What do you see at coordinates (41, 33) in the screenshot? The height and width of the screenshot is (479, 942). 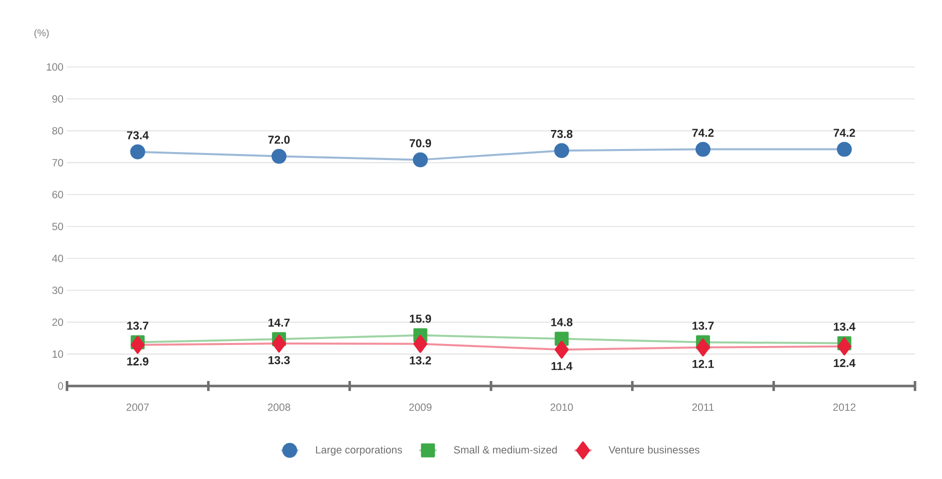 I see `y-axis-title: (%)` at bounding box center [41, 33].